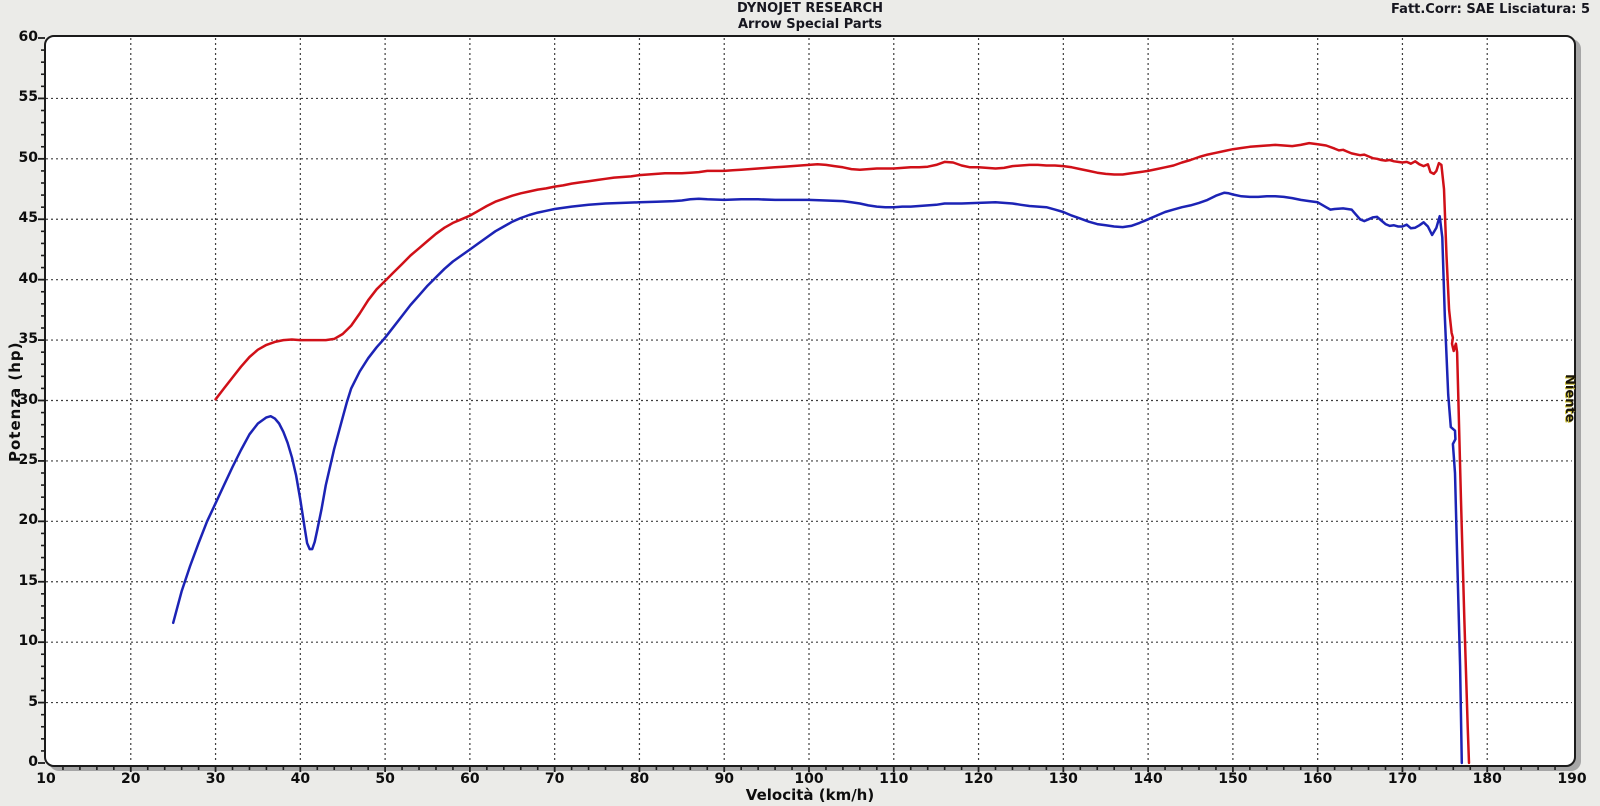  Describe the element at coordinates (1569, 398) in the screenshot. I see `right-axis-title: Niente` at that location.